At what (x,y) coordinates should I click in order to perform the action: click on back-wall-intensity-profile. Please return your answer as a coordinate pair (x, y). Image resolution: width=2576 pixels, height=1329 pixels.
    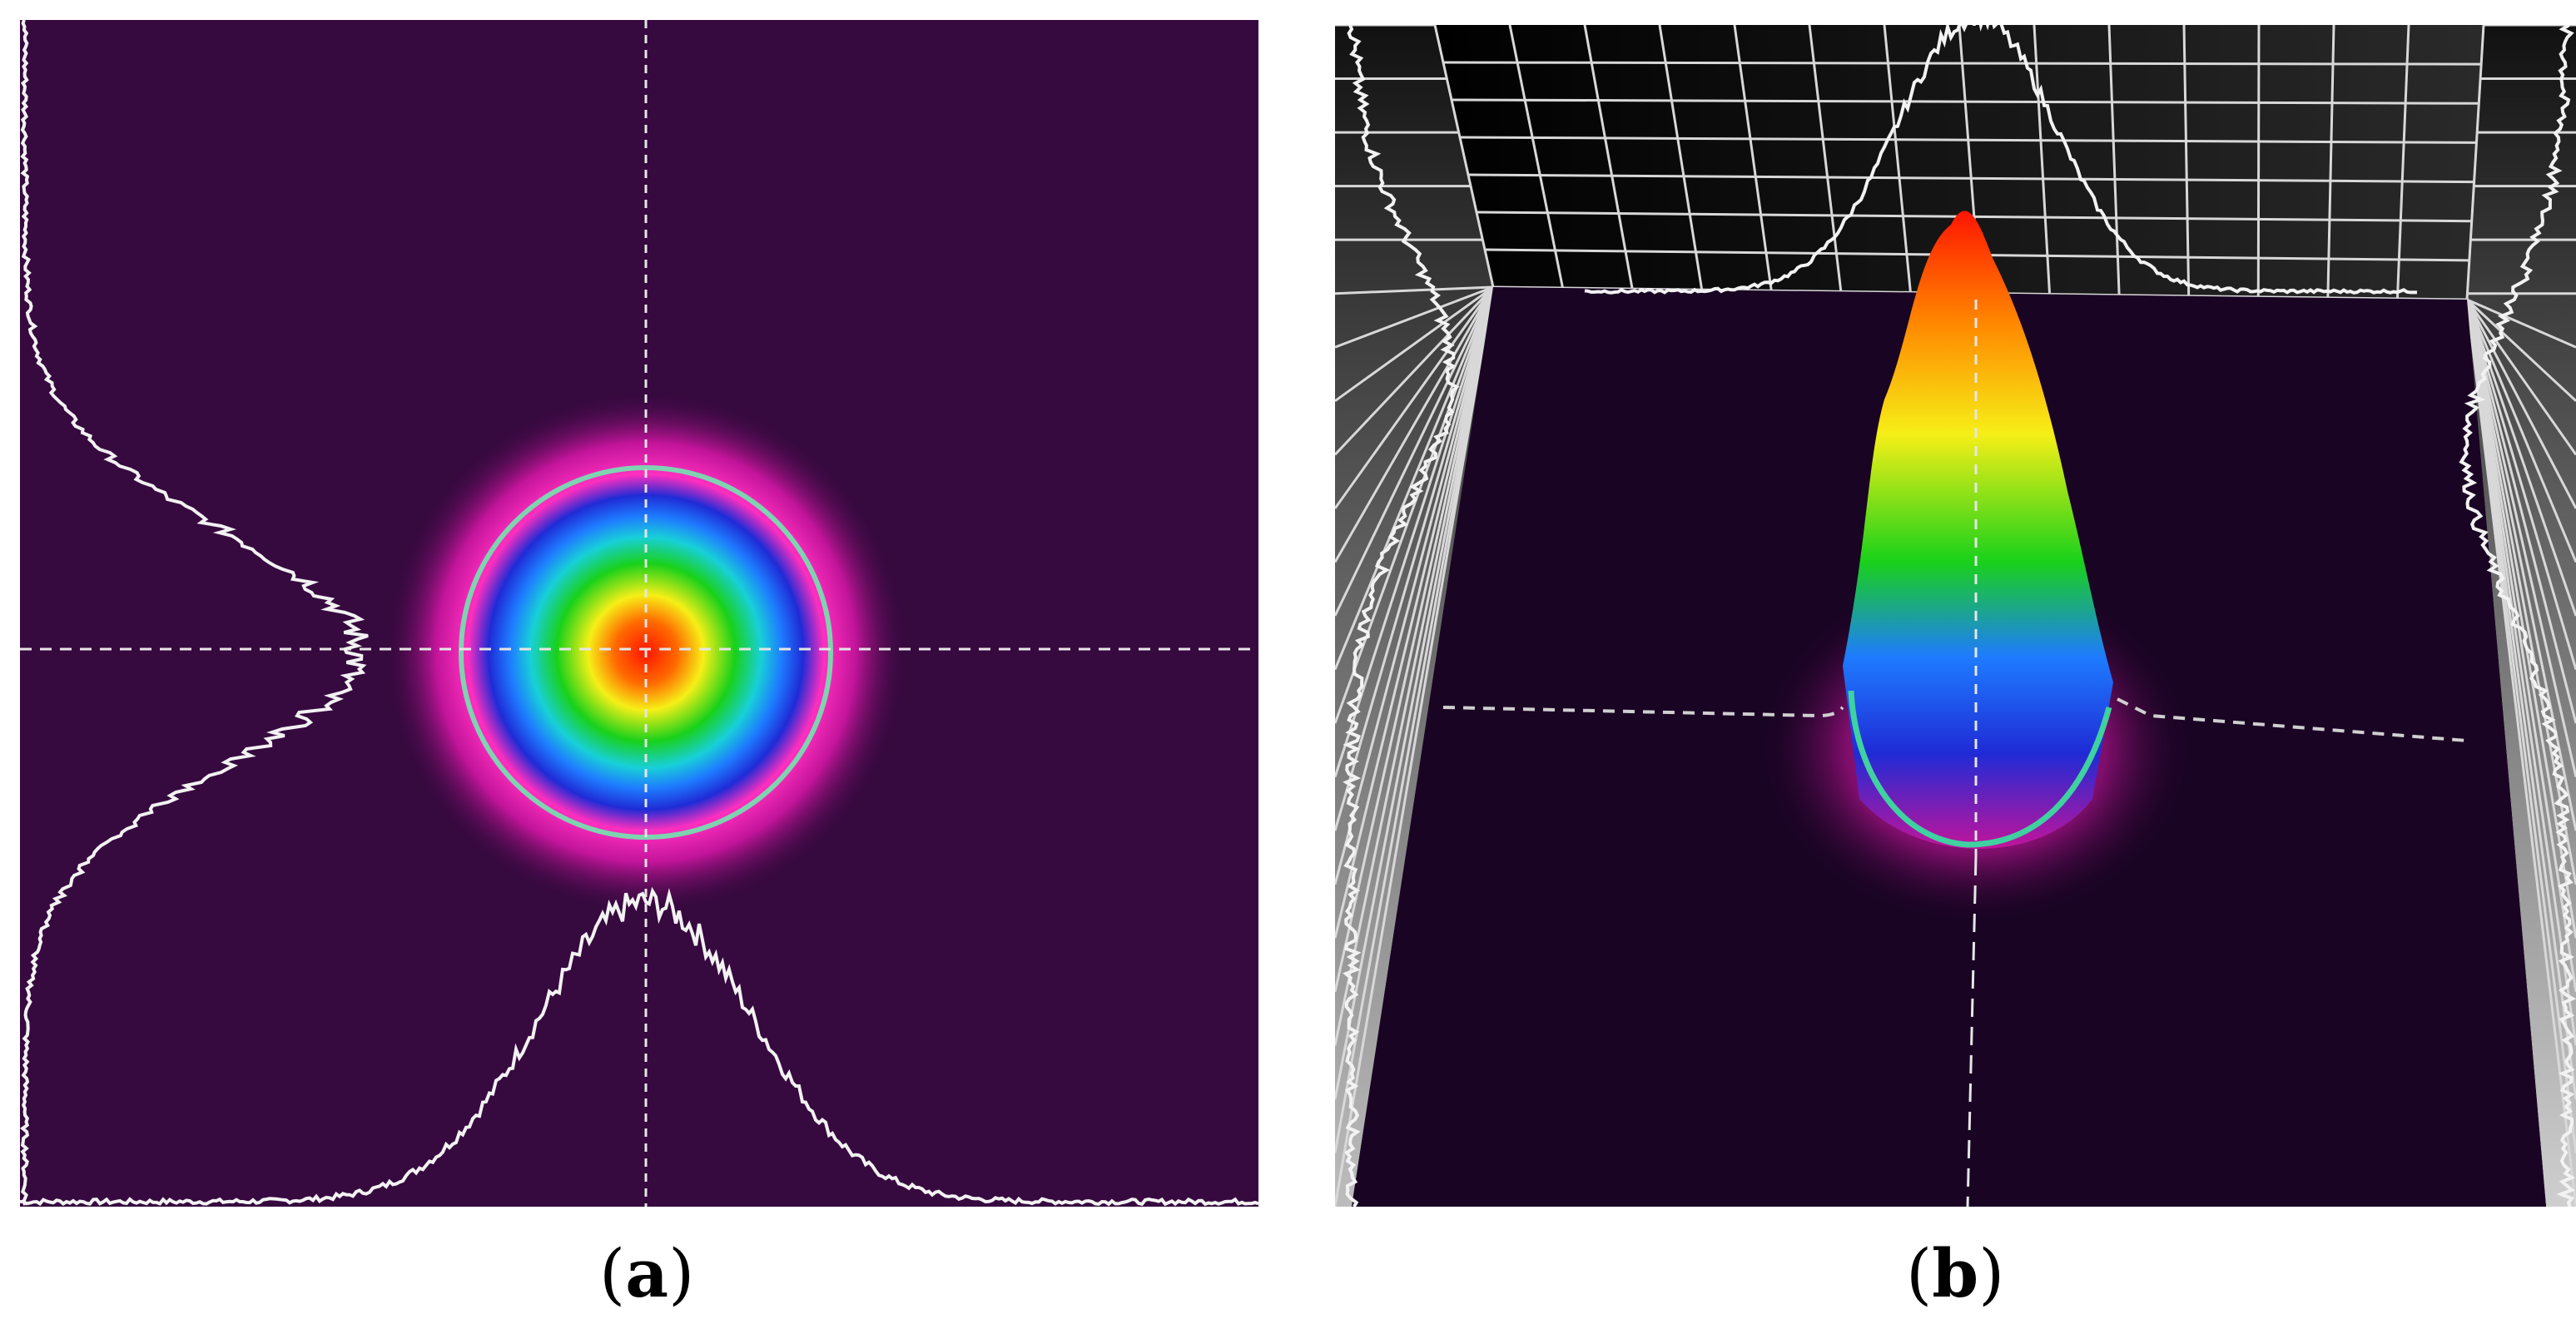
    Looking at the image, I should click on (2001, 160).